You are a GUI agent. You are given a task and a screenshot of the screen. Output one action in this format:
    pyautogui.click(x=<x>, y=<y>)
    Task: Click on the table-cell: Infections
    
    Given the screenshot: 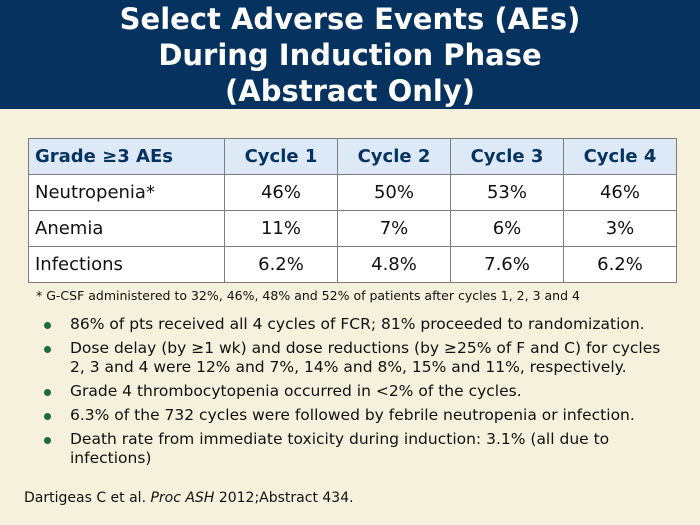 What is the action you would take?
    pyautogui.click(x=126, y=264)
    